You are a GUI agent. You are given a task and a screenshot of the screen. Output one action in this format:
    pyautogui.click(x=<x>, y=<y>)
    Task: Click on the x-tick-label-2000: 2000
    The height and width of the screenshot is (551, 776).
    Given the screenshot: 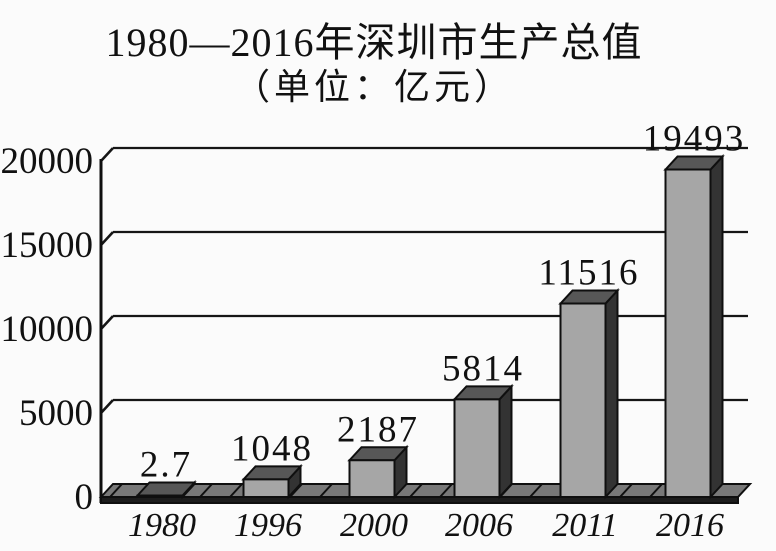 What is the action you would take?
    pyautogui.click(x=374, y=525)
    